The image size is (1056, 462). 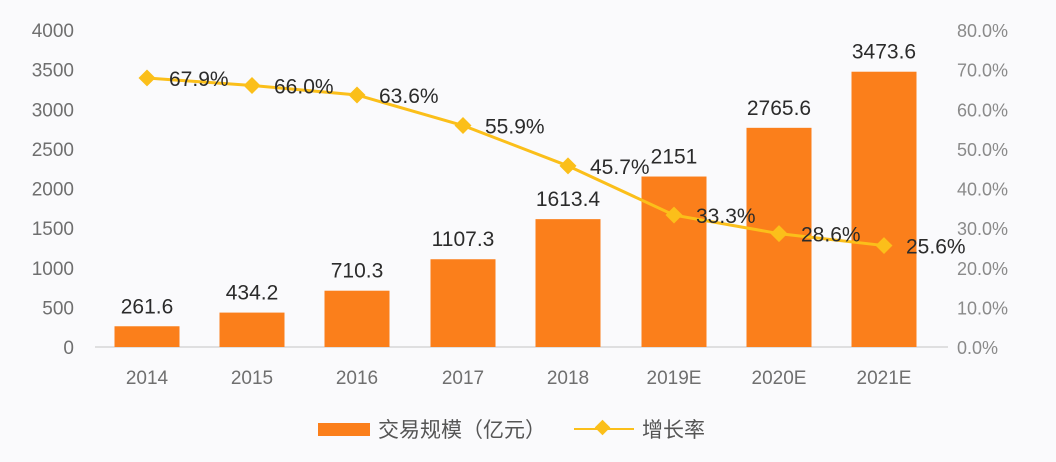 What do you see at coordinates (519, 378) in the screenshot?
I see `x-axis: 2014 2015 2016 2017 2018 2019E 2020E 2021E` at bounding box center [519, 378].